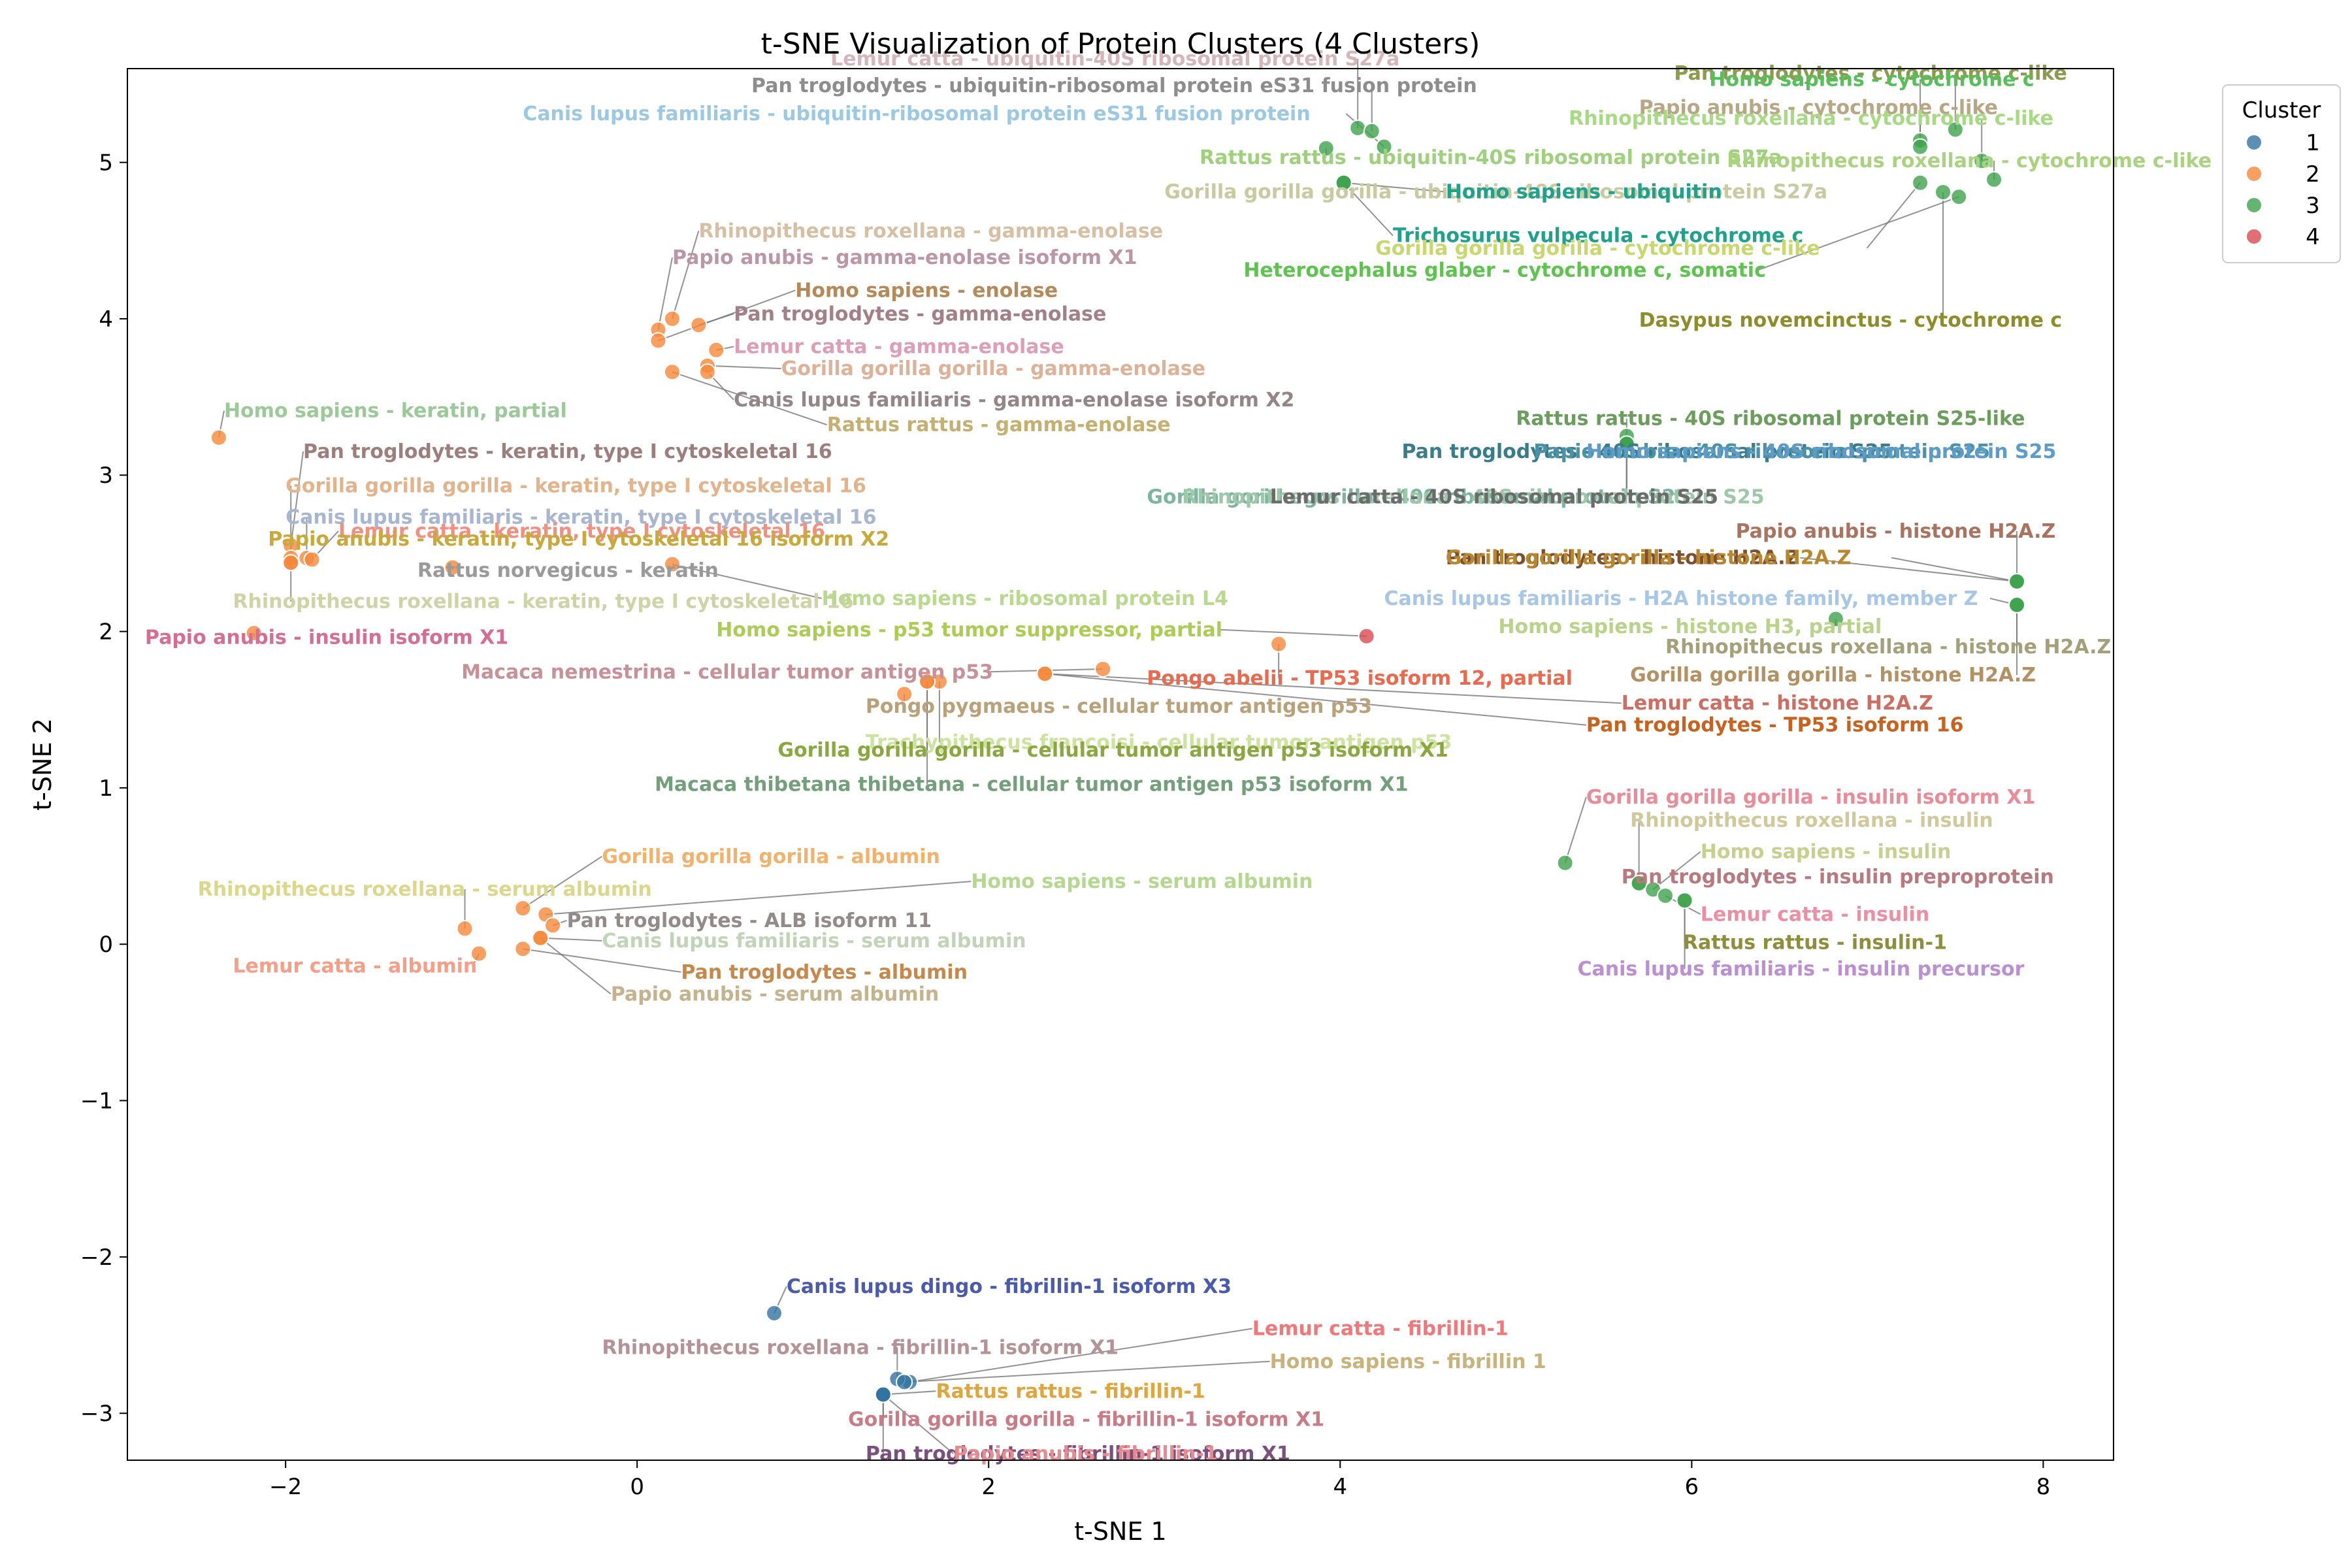 The image size is (2352, 1568). What do you see at coordinates (1380, 1329) in the screenshot?
I see `point-label: Lemur catta - fibrillin-1` at bounding box center [1380, 1329].